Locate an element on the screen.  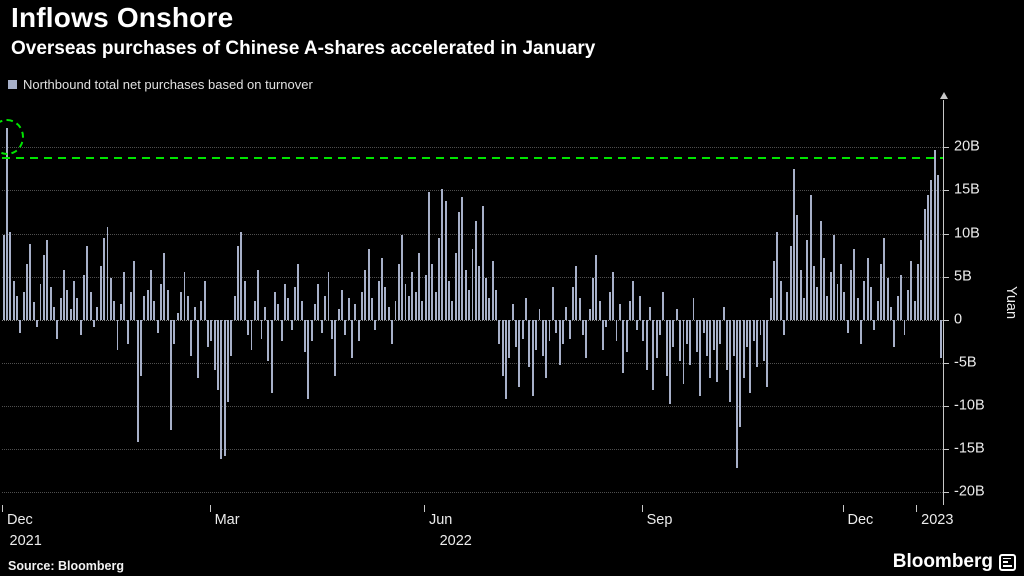
bloomberg-icon is located at coordinates (1007, 562).